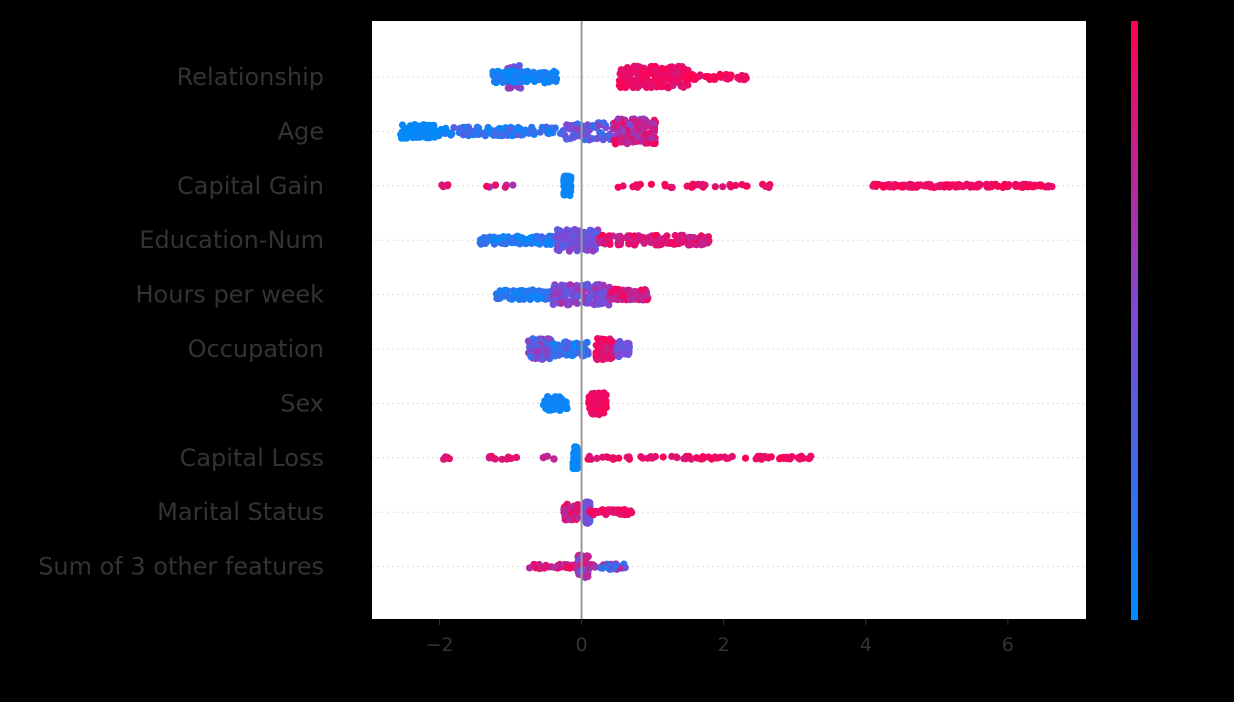  Describe the element at coordinates (1008, 645) in the screenshot. I see `x-tick-label: 6` at that location.